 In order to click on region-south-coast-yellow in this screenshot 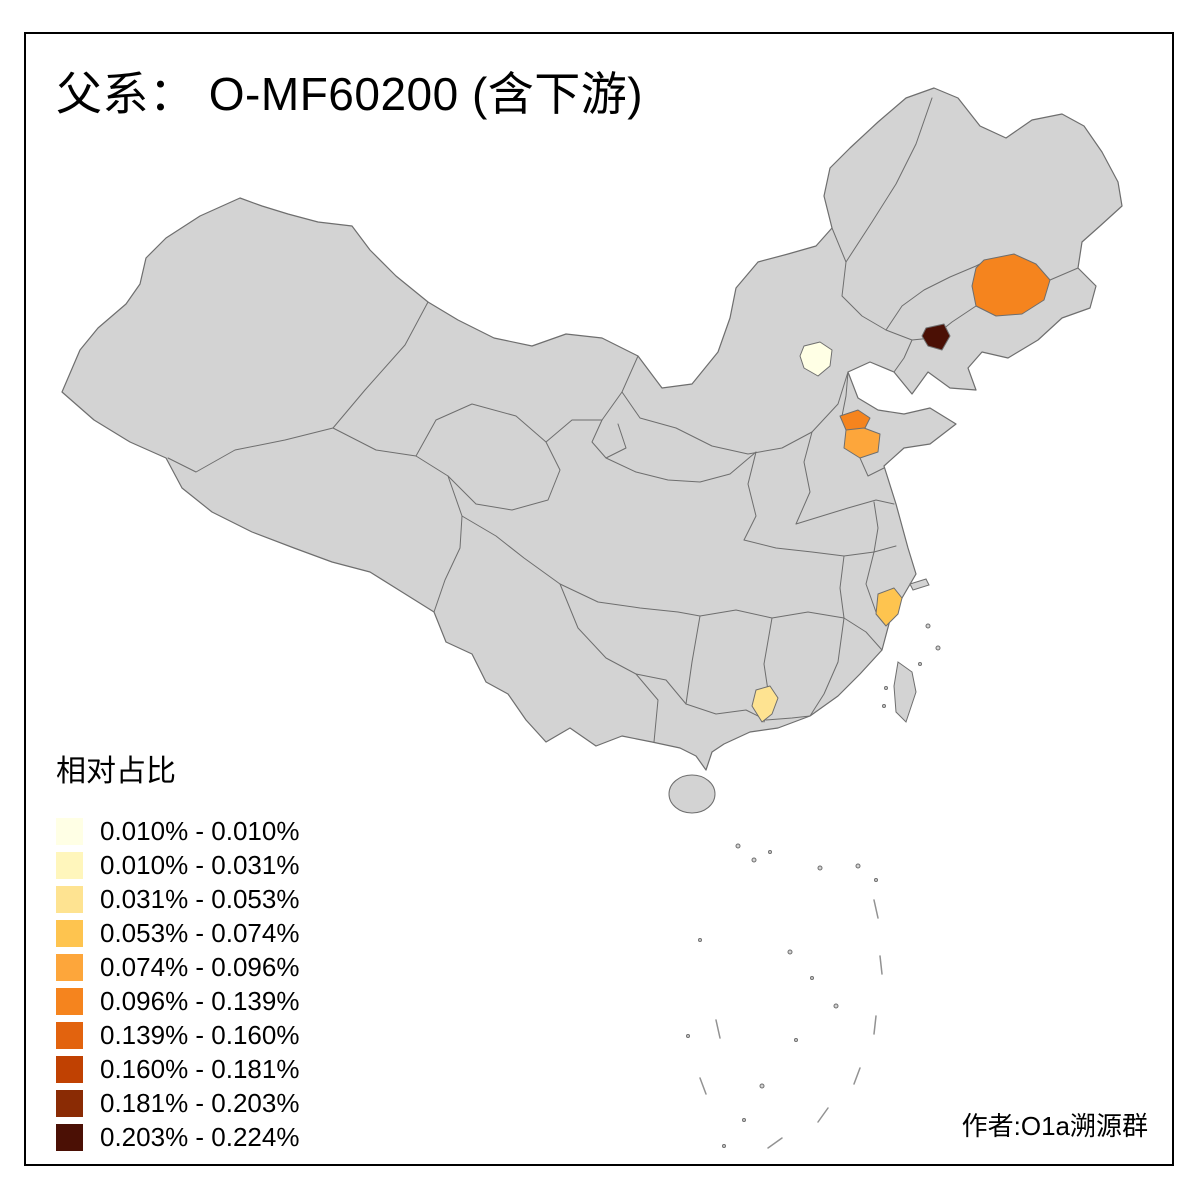, I will do `click(765, 704)`.